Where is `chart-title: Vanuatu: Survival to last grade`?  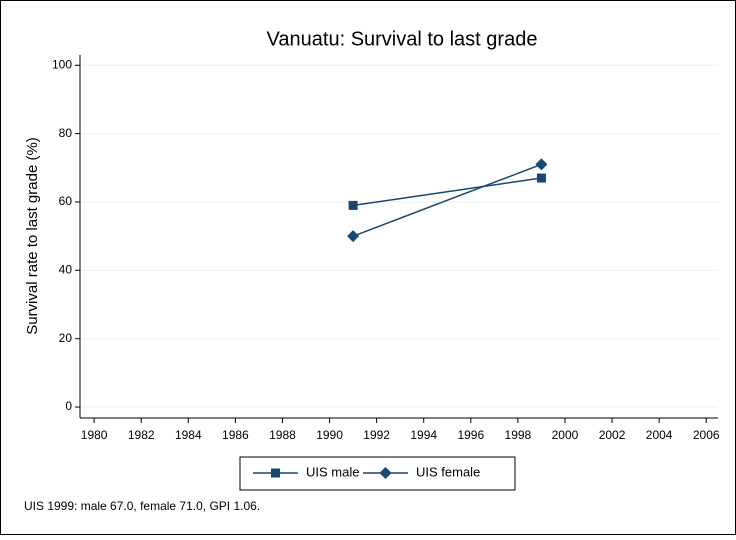 chart-title: Vanuatu: Survival to last grade is located at coordinates (402, 39).